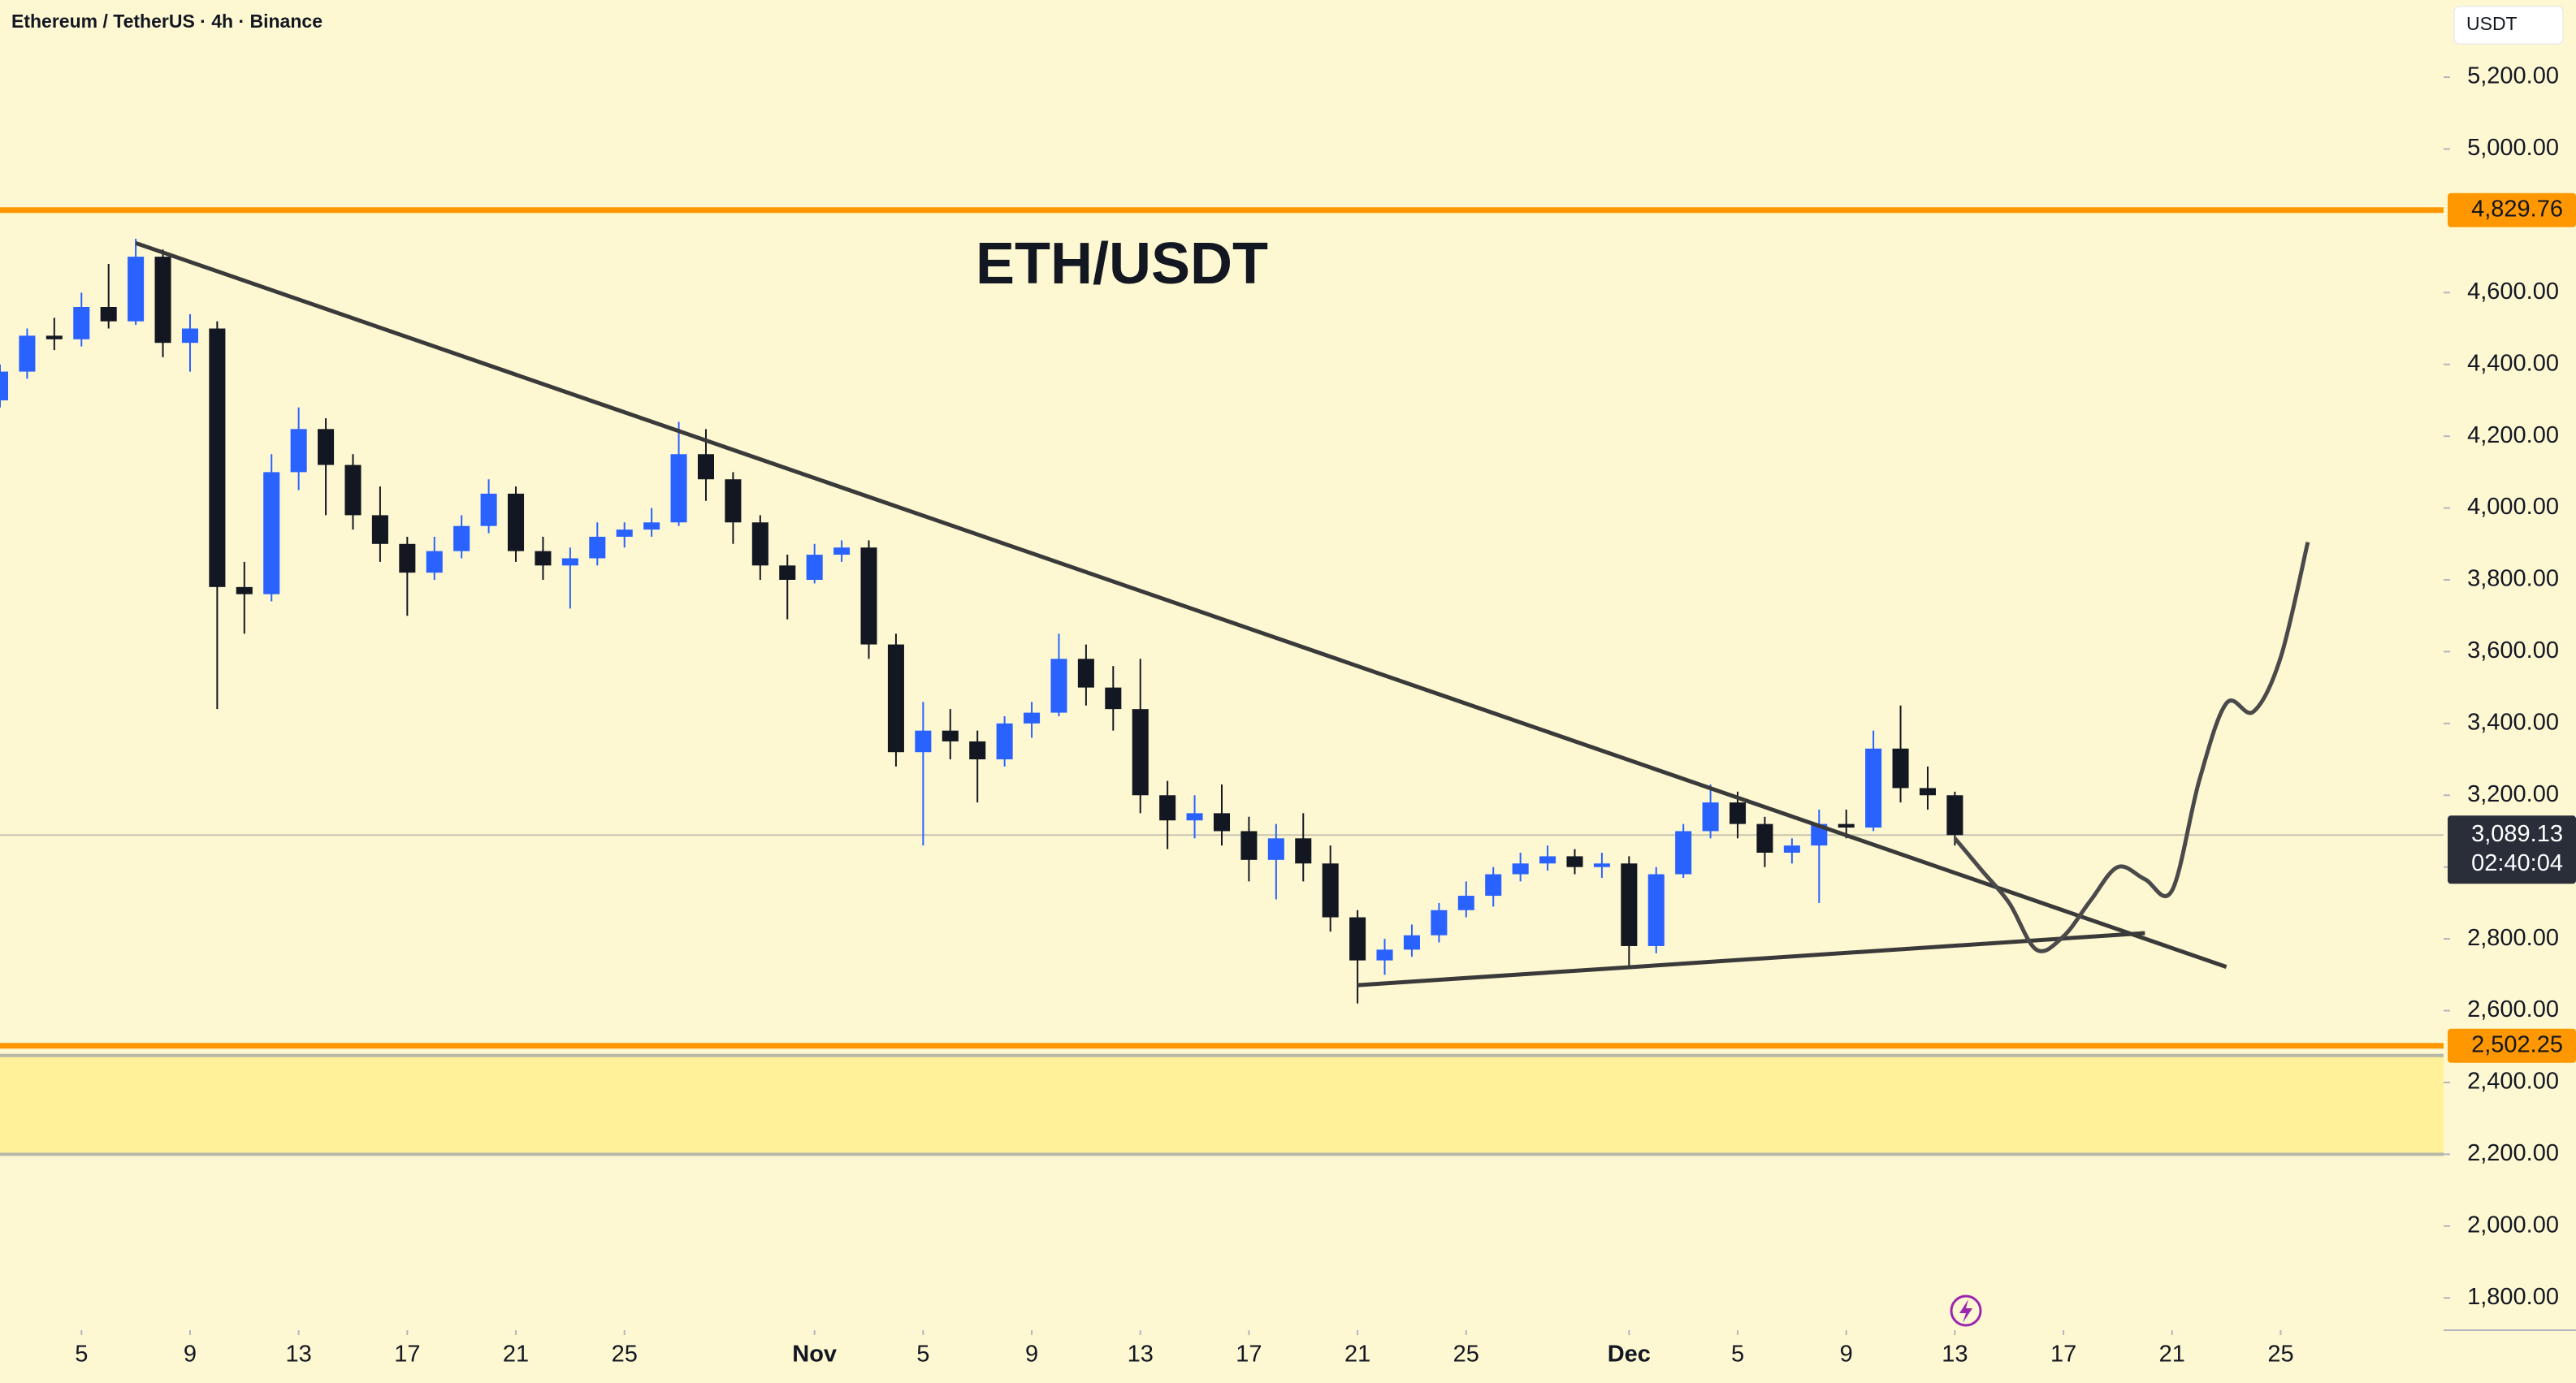 This screenshot has width=2576, height=1383. I want to click on y-tick-label: 3,200.00, so click(2513, 794).